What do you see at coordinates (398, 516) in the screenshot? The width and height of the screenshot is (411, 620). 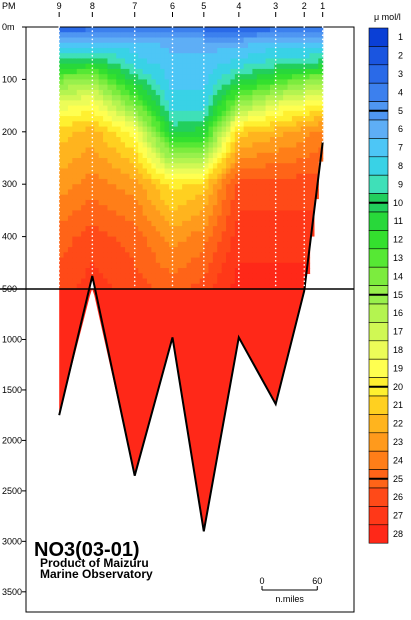 I see `legend-level-label: 27` at bounding box center [398, 516].